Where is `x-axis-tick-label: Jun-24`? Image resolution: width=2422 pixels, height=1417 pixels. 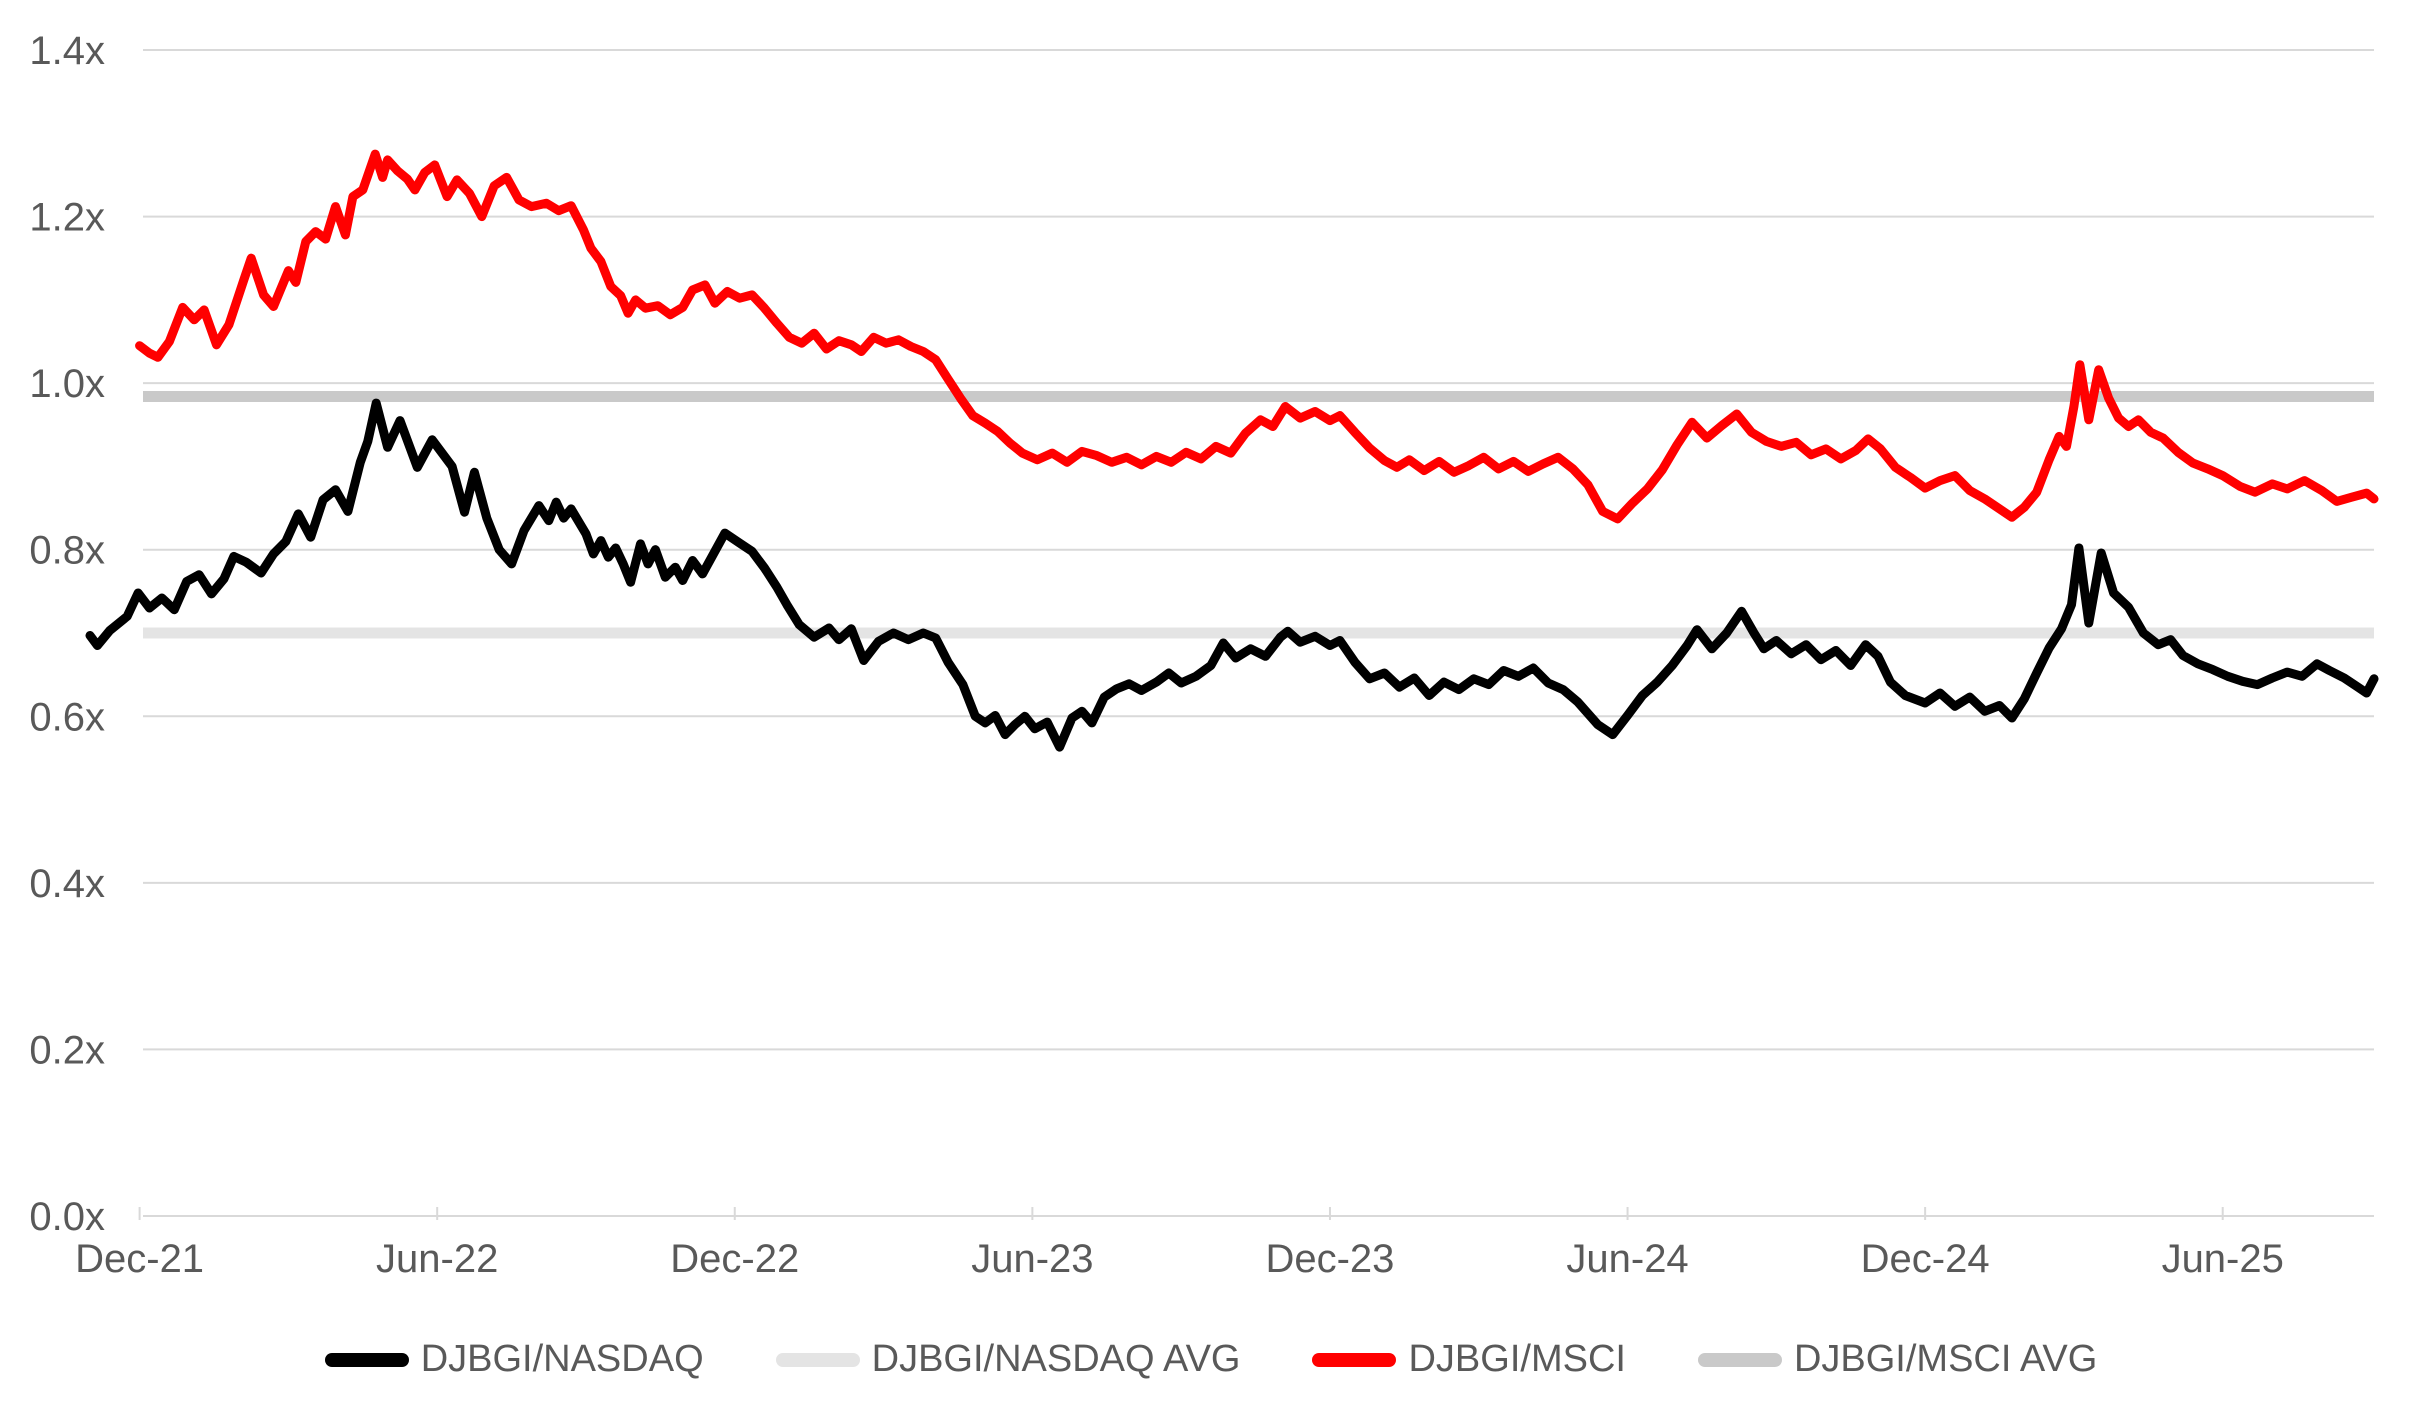
x-axis-tick-label: Jun-24 is located at coordinates (1627, 1259).